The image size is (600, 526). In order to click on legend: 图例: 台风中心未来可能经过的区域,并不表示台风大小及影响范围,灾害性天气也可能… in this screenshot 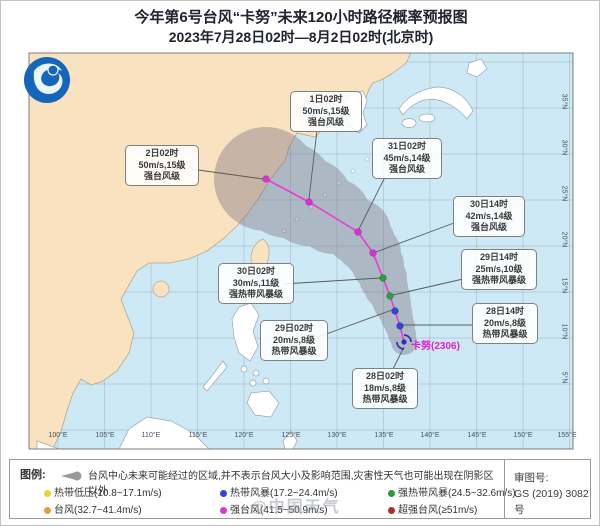, I will do `click(300, 489)`.